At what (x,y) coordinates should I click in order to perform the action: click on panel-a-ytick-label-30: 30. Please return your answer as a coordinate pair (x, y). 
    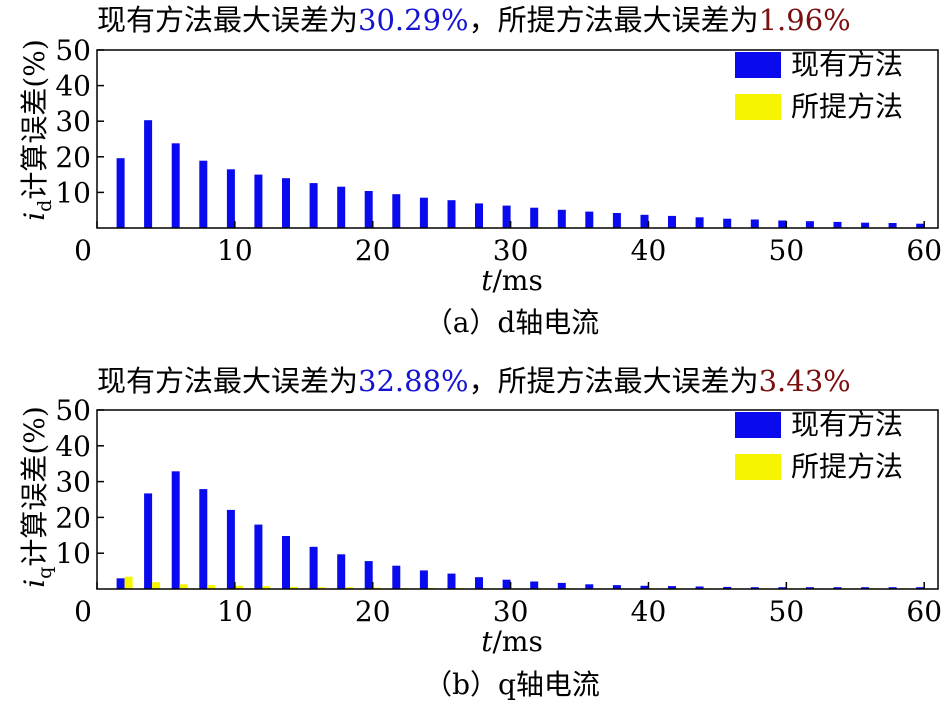
    Looking at the image, I should click on (73, 121).